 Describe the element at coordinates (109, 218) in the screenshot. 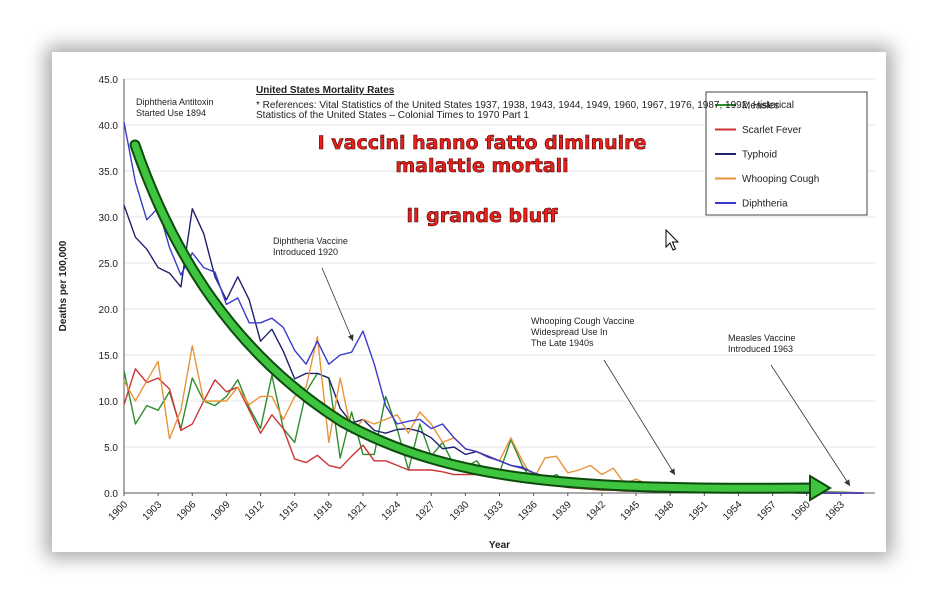

I see `y-tick-label: 30.0` at that location.